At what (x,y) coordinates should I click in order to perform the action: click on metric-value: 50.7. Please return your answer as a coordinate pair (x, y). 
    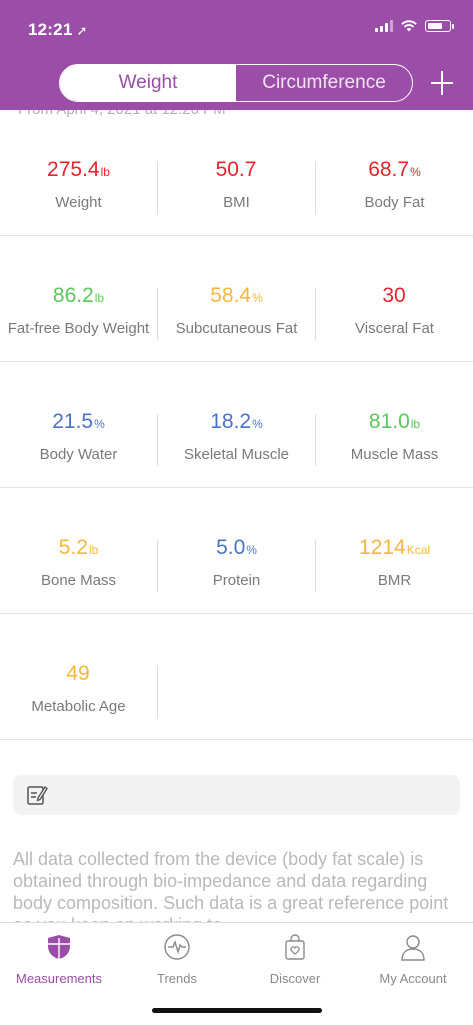
    Looking at the image, I should click on (236, 169).